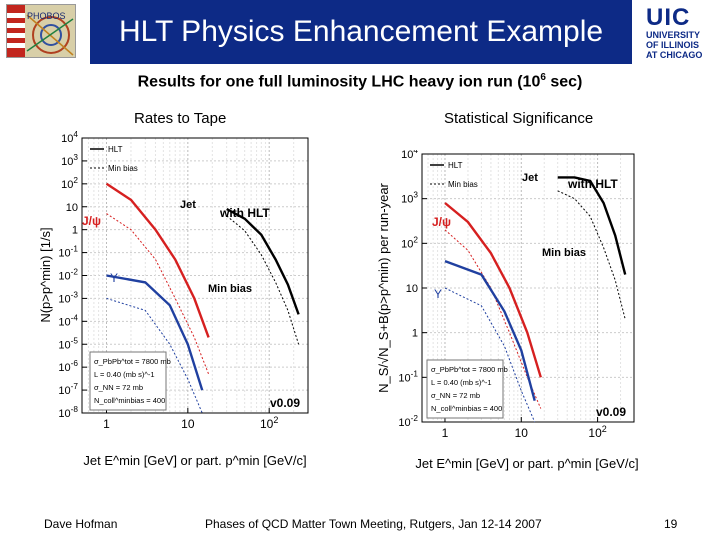 This screenshot has width=720, height=540. What do you see at coordinates (68, 366) in the screenshot?
I see `y-tick-label: 10⁻⁶` at bounding box center [68, 366].